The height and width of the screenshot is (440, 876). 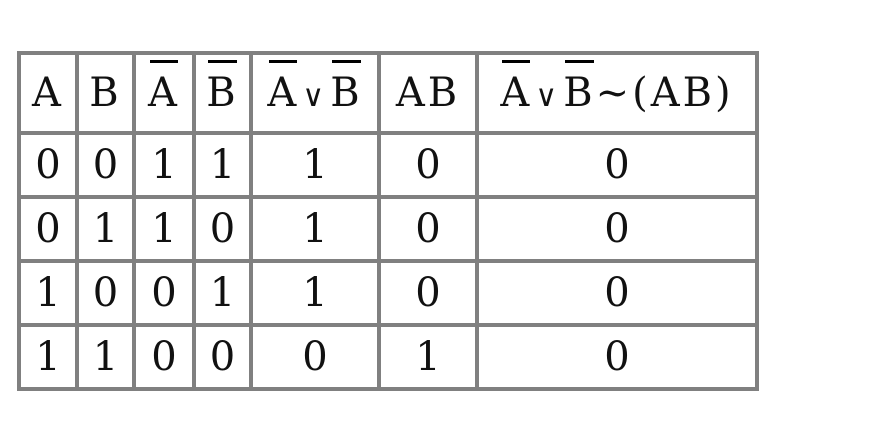 I want to click on term: A, so click(x=48, y=93).